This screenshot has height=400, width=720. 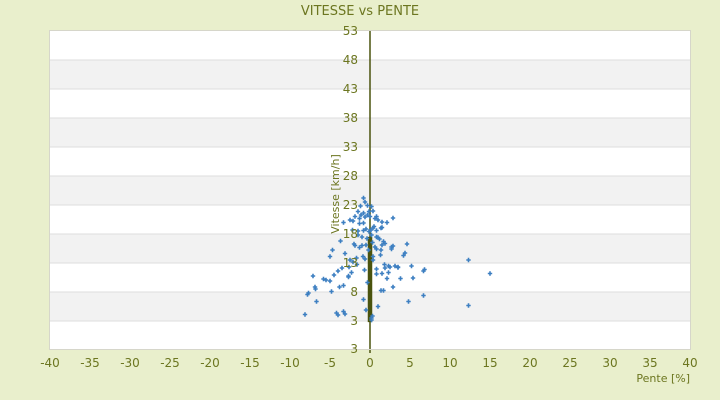 What do you see at coordinates (690, 363) in the screenshot?
I see `x-axis-tick-label: 40` at bounding box center [690, 363].